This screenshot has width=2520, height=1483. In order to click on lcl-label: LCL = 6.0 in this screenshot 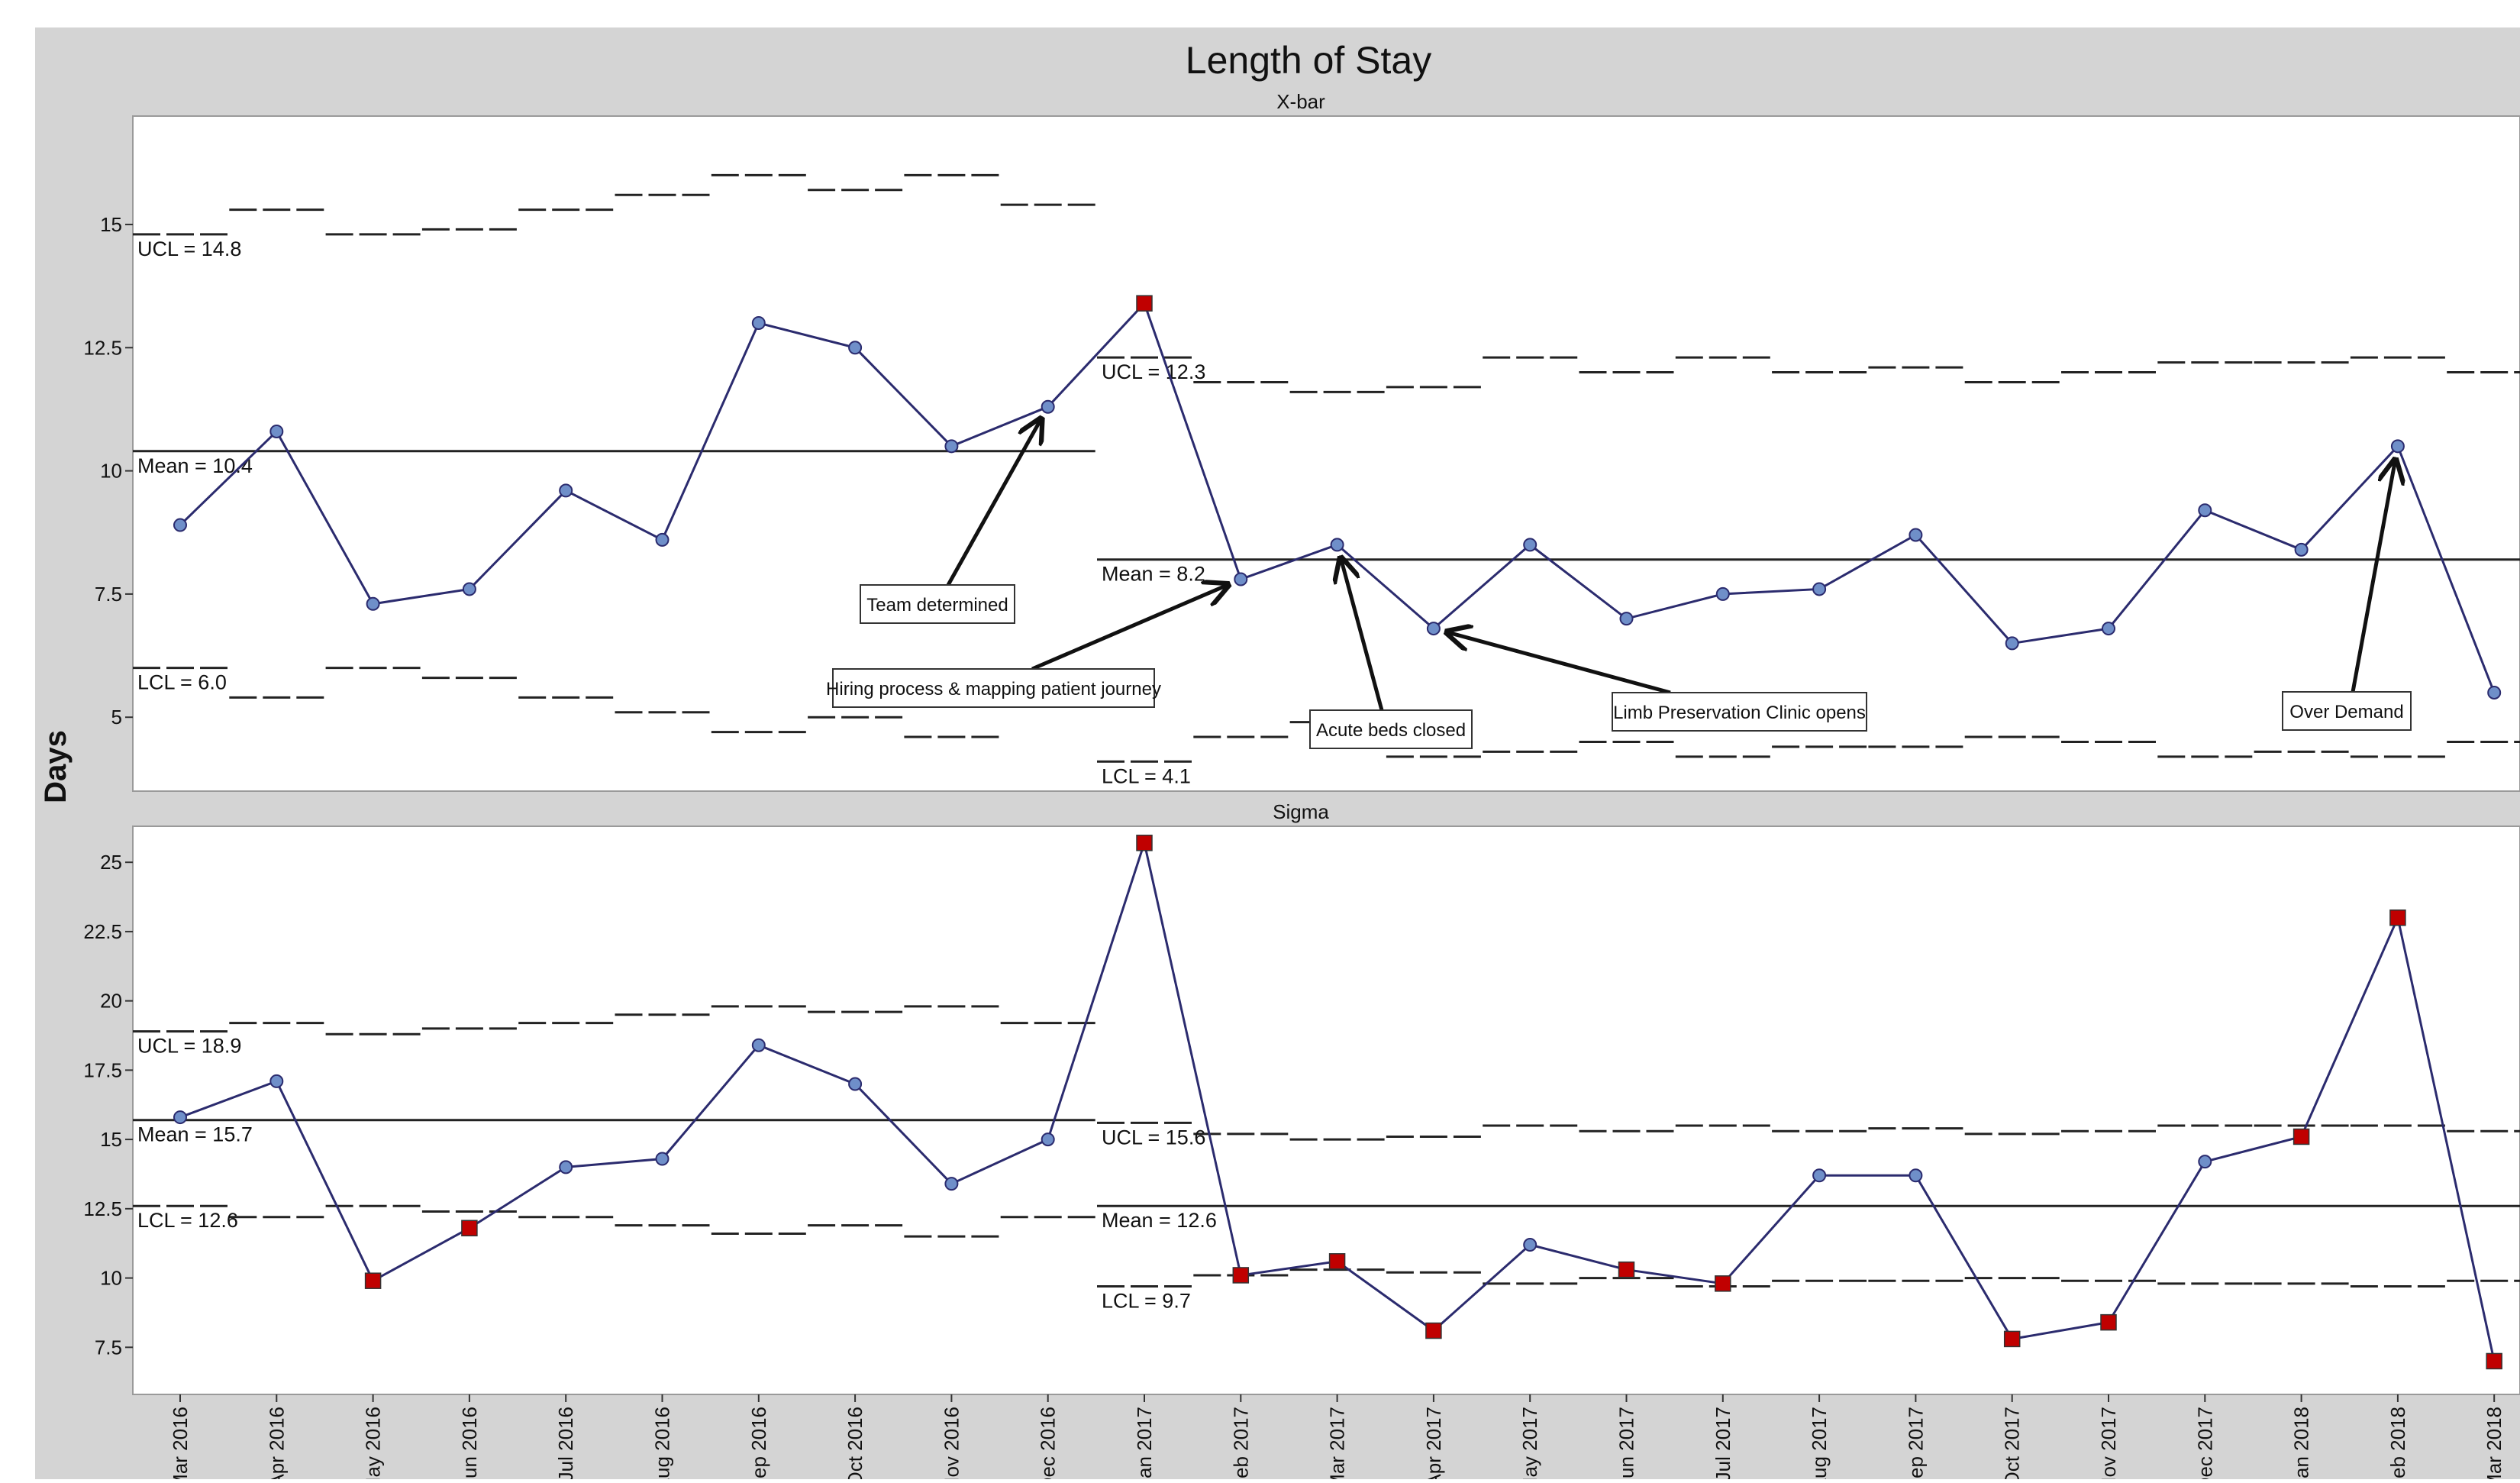, I will do `click(182, 682)`.